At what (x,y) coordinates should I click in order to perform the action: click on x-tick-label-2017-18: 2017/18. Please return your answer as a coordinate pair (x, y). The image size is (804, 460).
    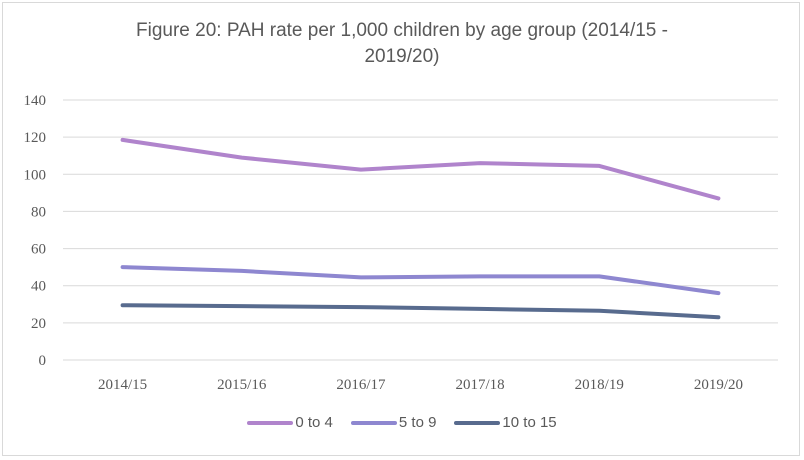
    Looking at the image, I should click on (479, 385).